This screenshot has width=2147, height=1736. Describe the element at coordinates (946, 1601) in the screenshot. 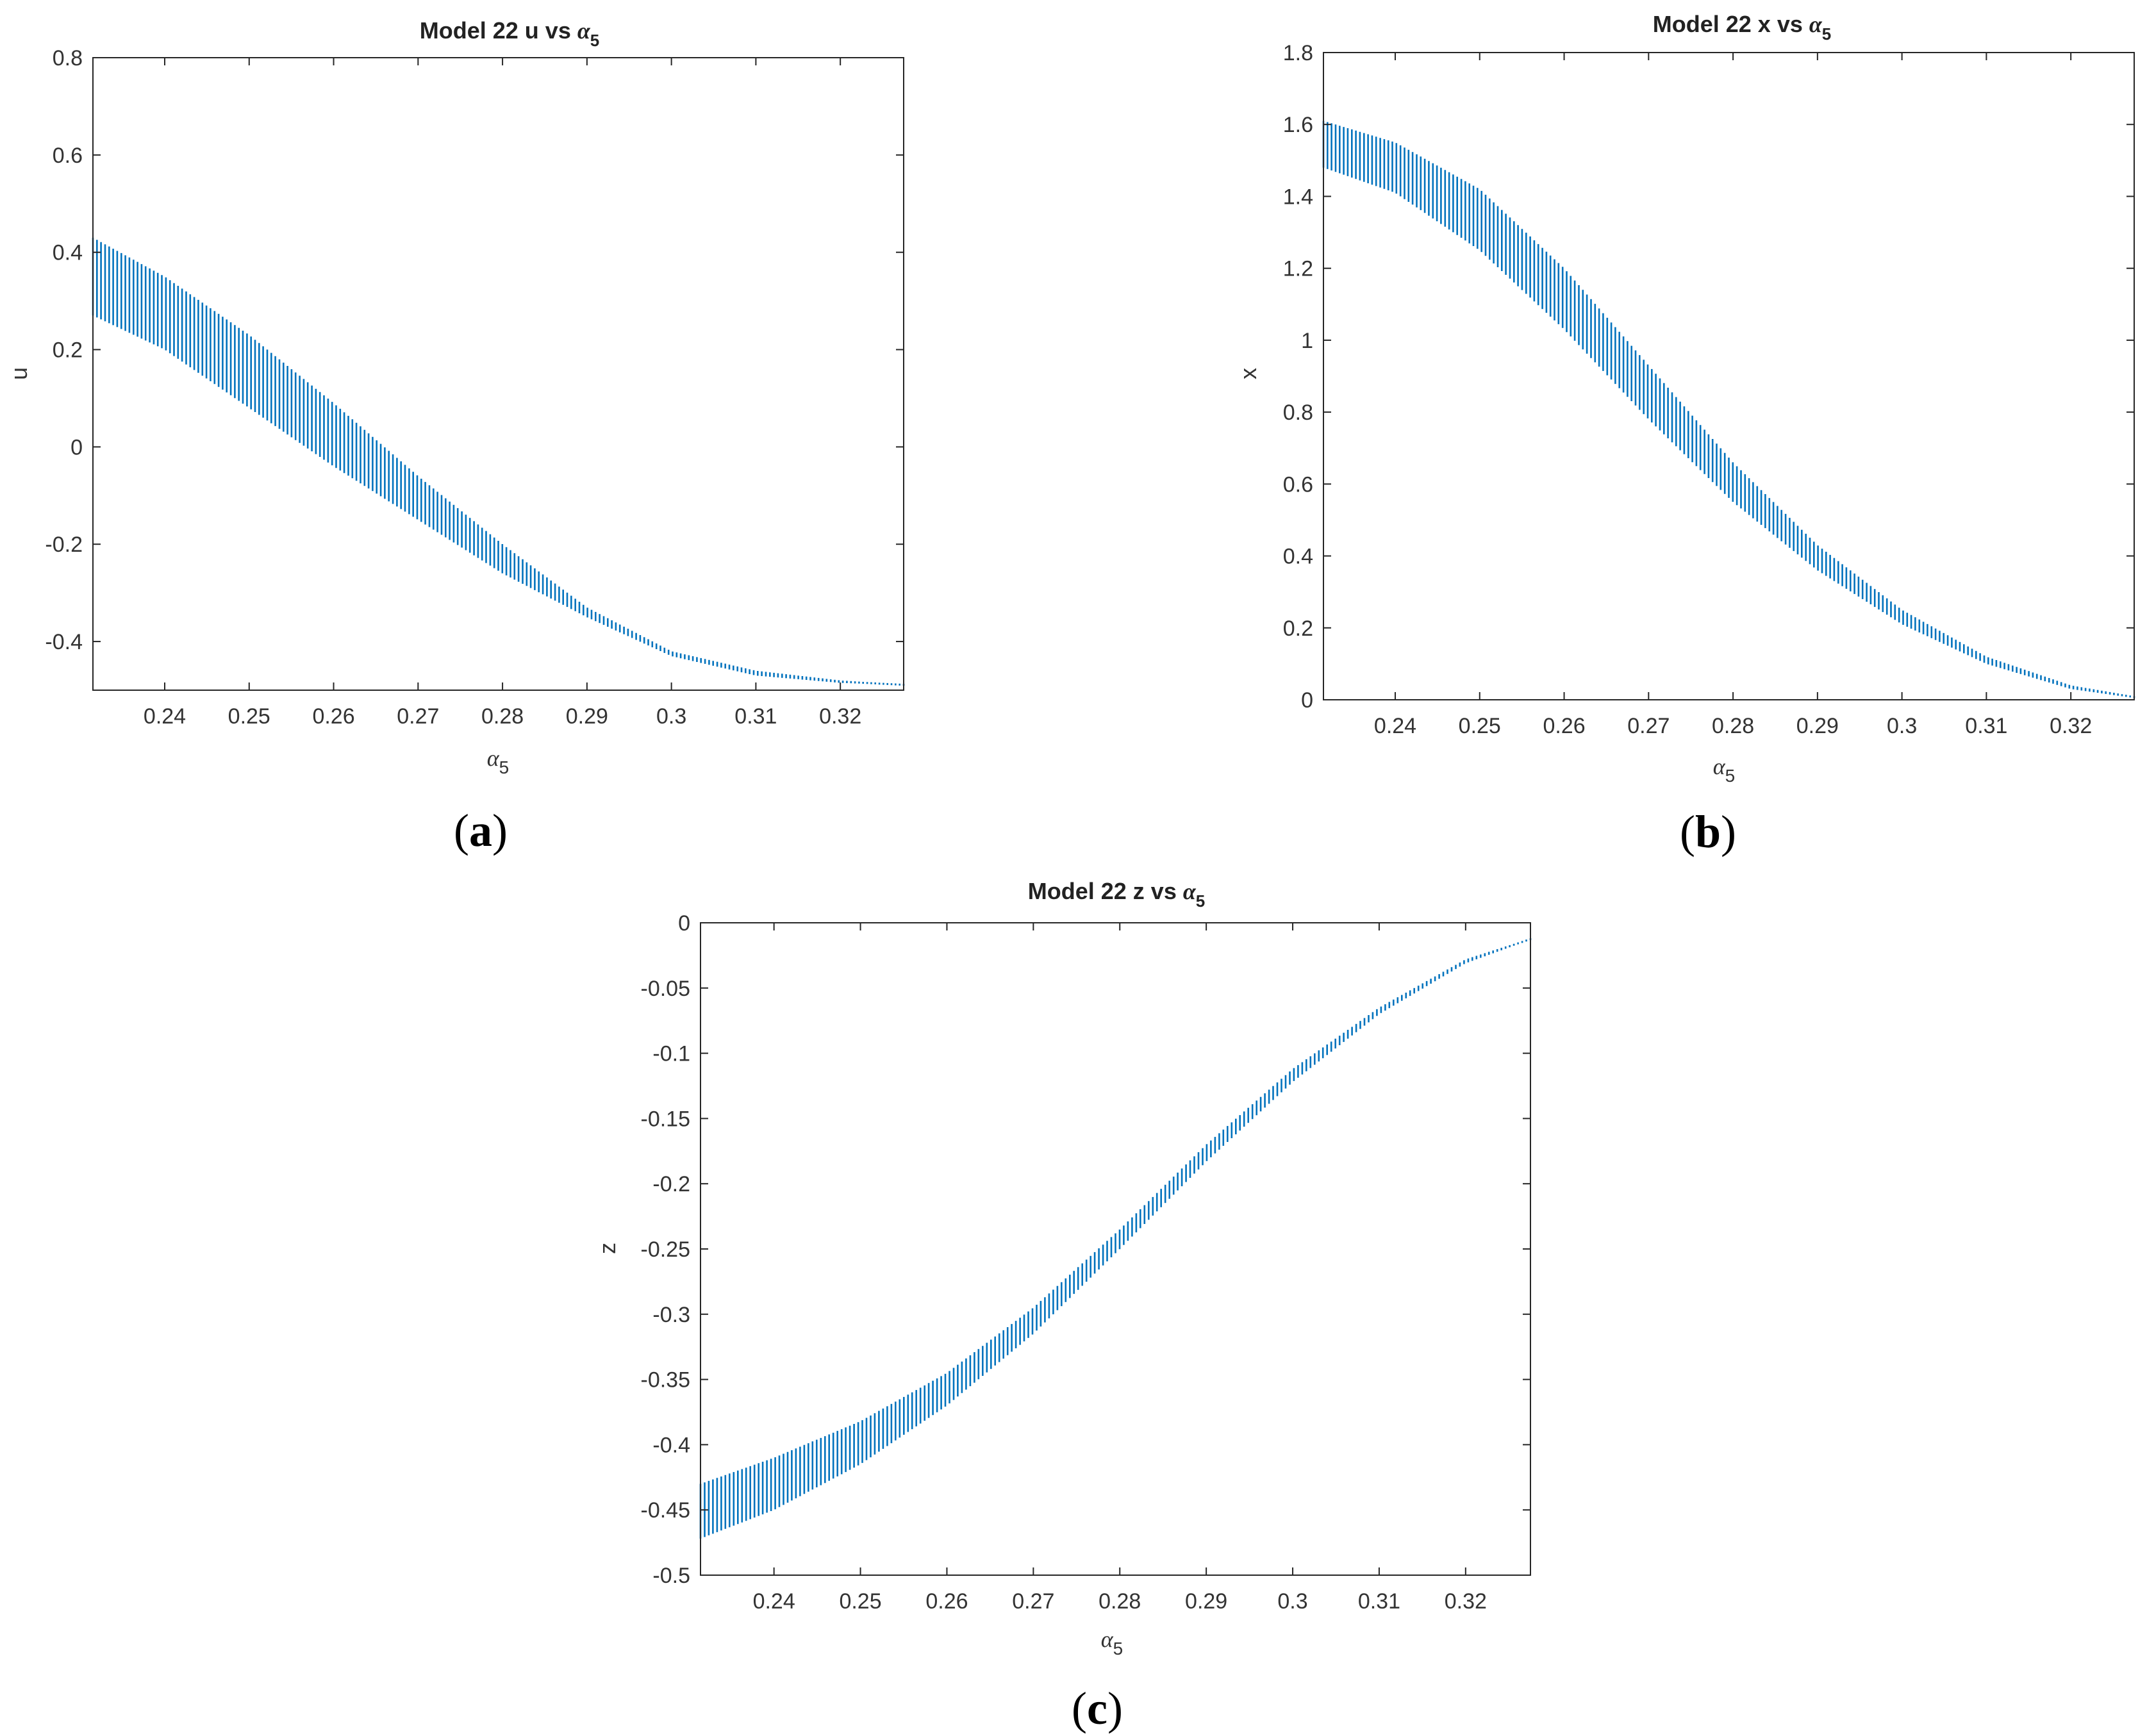

I see `chart-c-xtick-label: 0.26` at that location.